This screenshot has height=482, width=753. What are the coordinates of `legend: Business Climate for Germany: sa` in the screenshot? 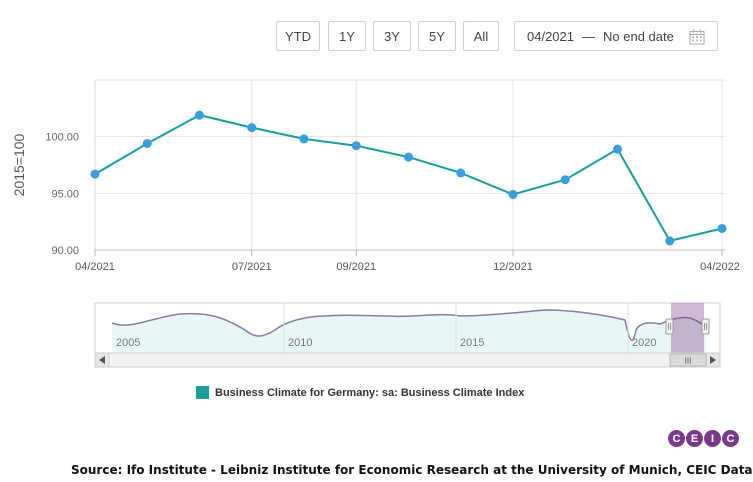 It's located at (360, 392).